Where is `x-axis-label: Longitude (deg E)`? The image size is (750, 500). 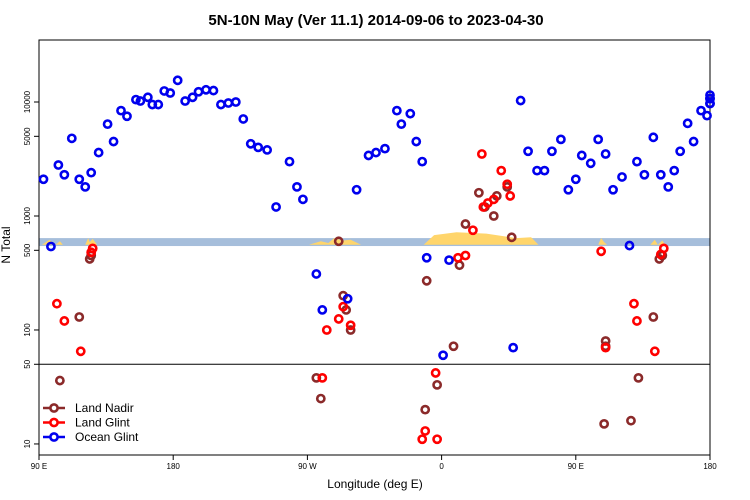 x-axis-label: Longitude (deg E) is located at coordinates (374, 484).